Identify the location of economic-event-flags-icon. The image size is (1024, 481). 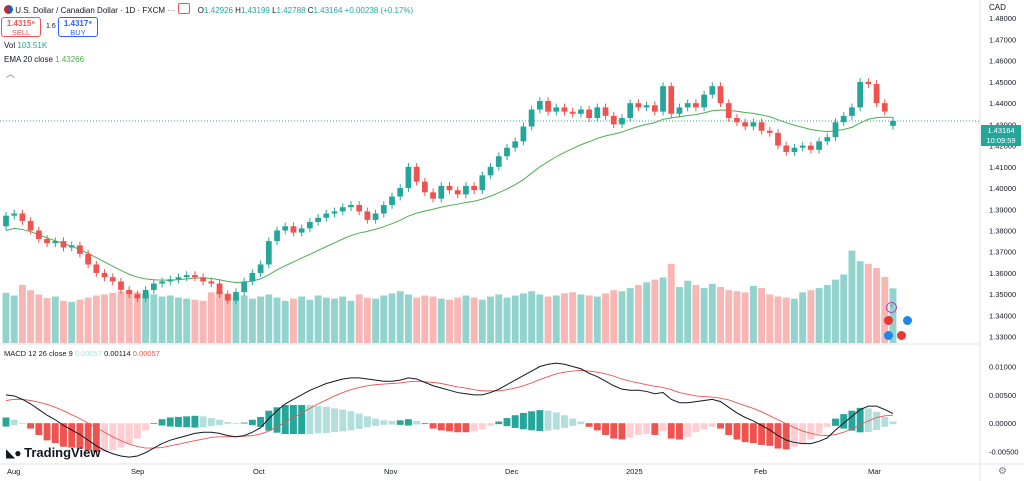
(898, 321).